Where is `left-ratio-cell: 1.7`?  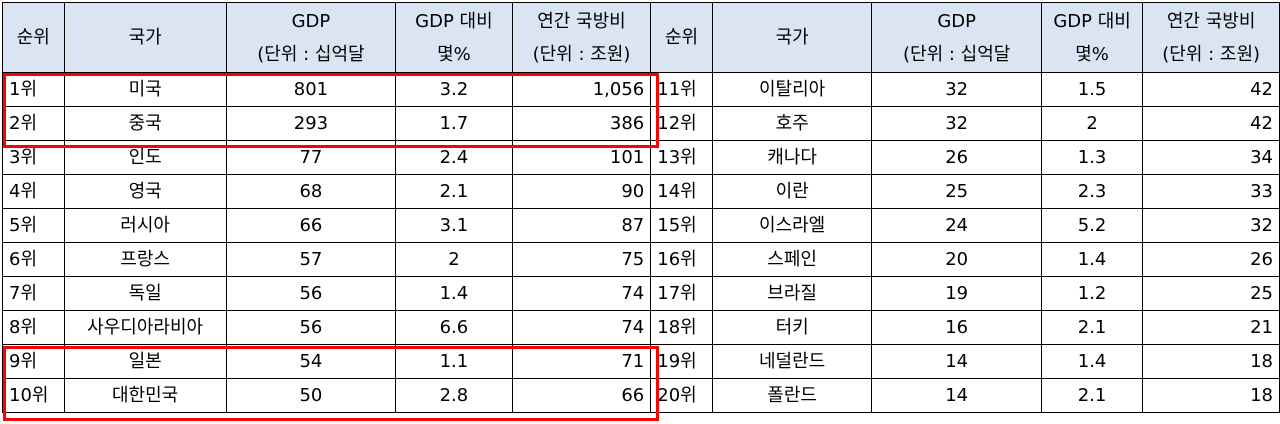
left-ratio-cell: 1.7 is located at coordinates (454, 123).